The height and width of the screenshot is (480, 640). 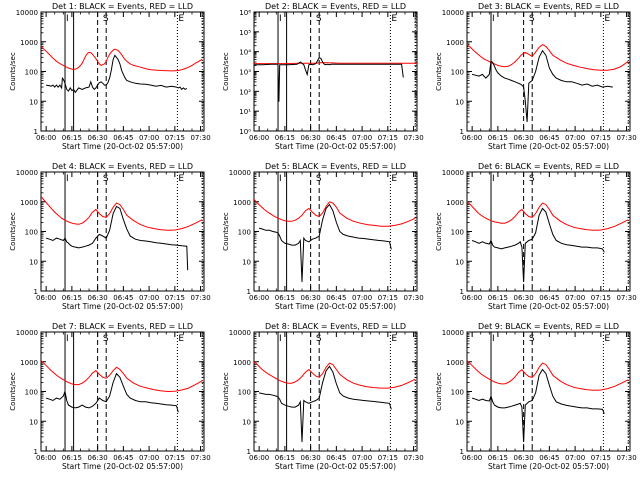 What do you see at coordinates (122, 6) in the screenshot?
I see `panel-title: Det 1: BLACK = Events, RED = LLD` at bounding box center [122, 6].